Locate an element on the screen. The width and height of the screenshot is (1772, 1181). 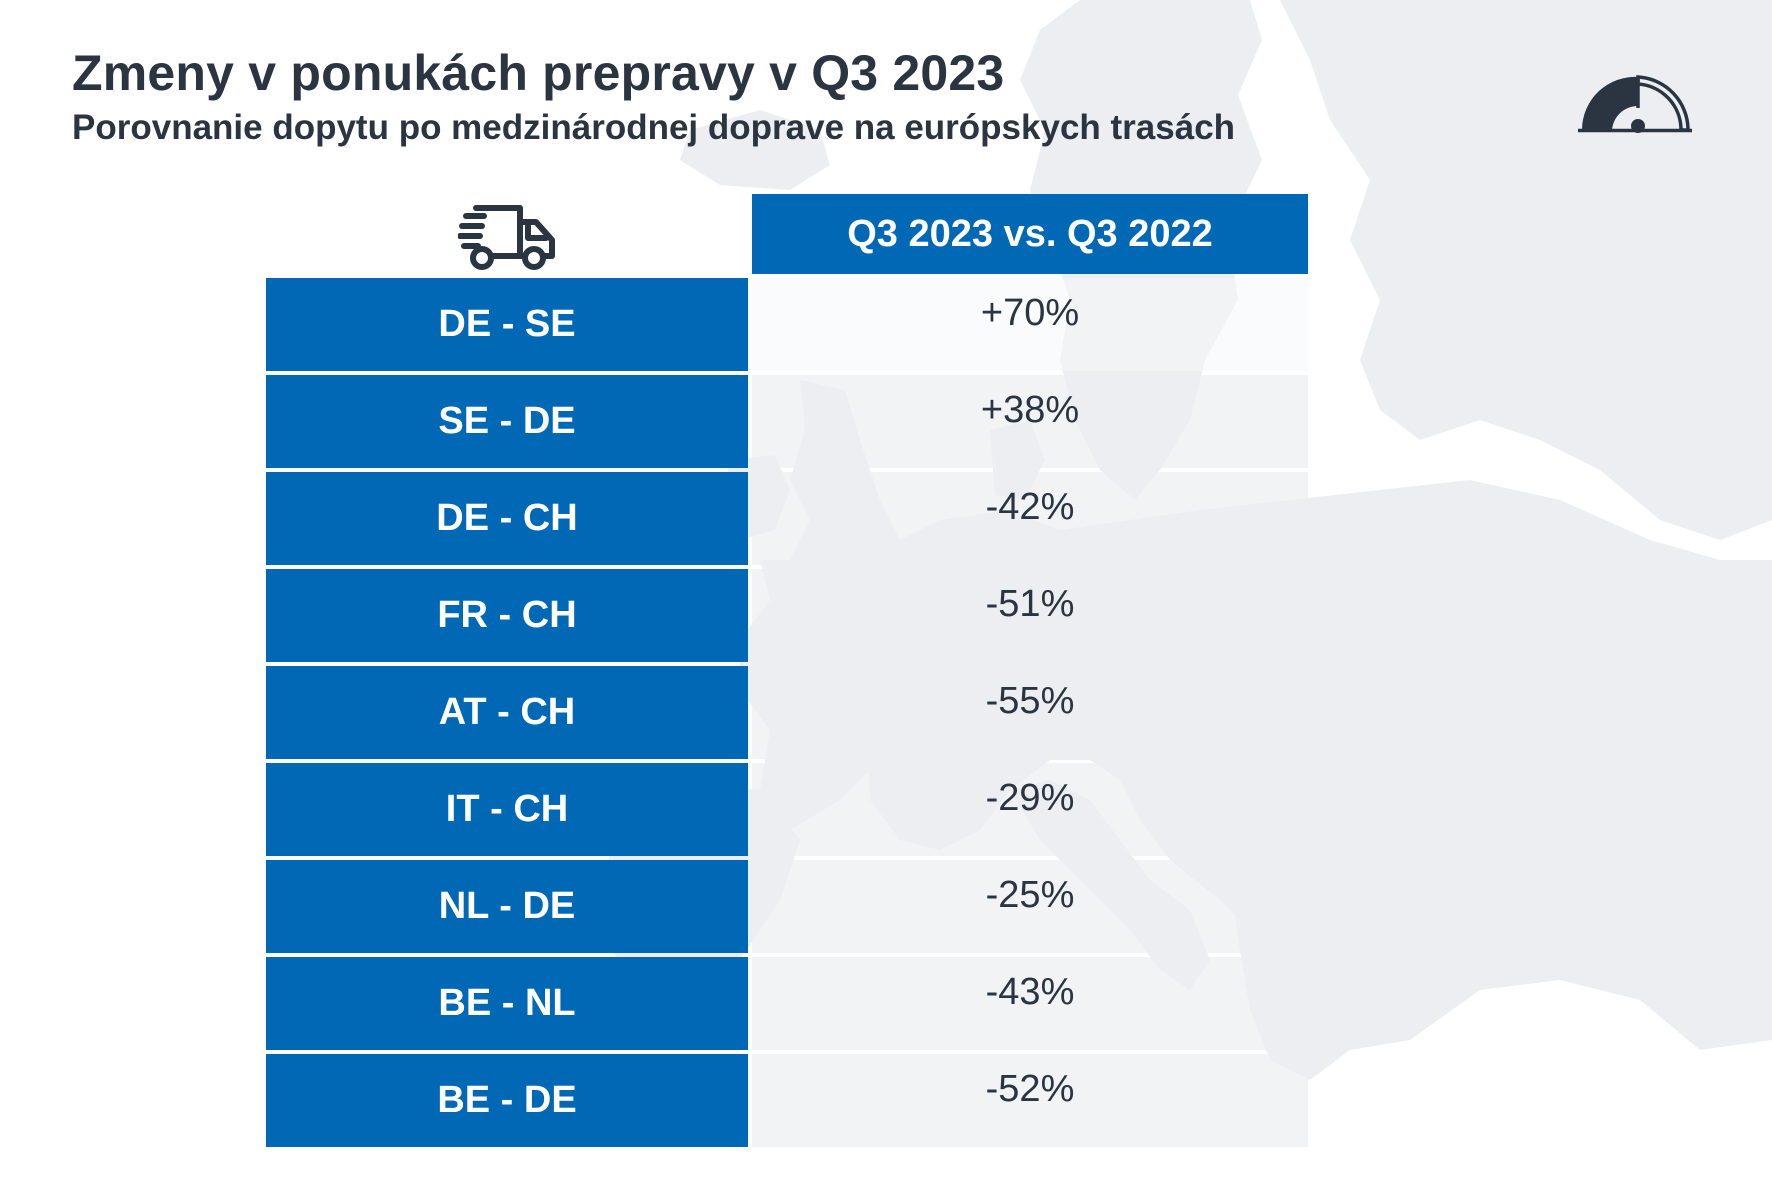
gauge-logo-icon is located at coordinates (1635, 104).